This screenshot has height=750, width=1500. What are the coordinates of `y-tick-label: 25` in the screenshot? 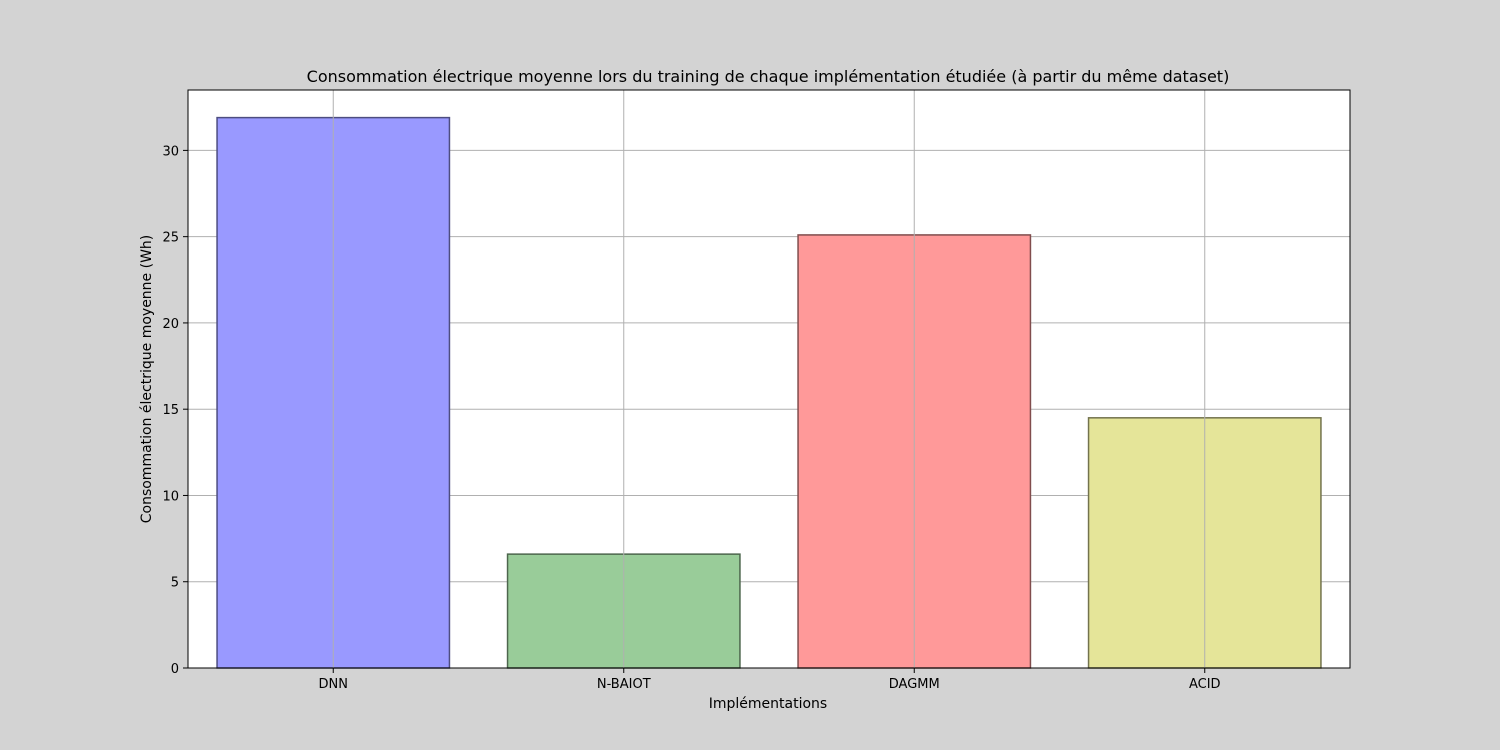 It's located at (170, 238).